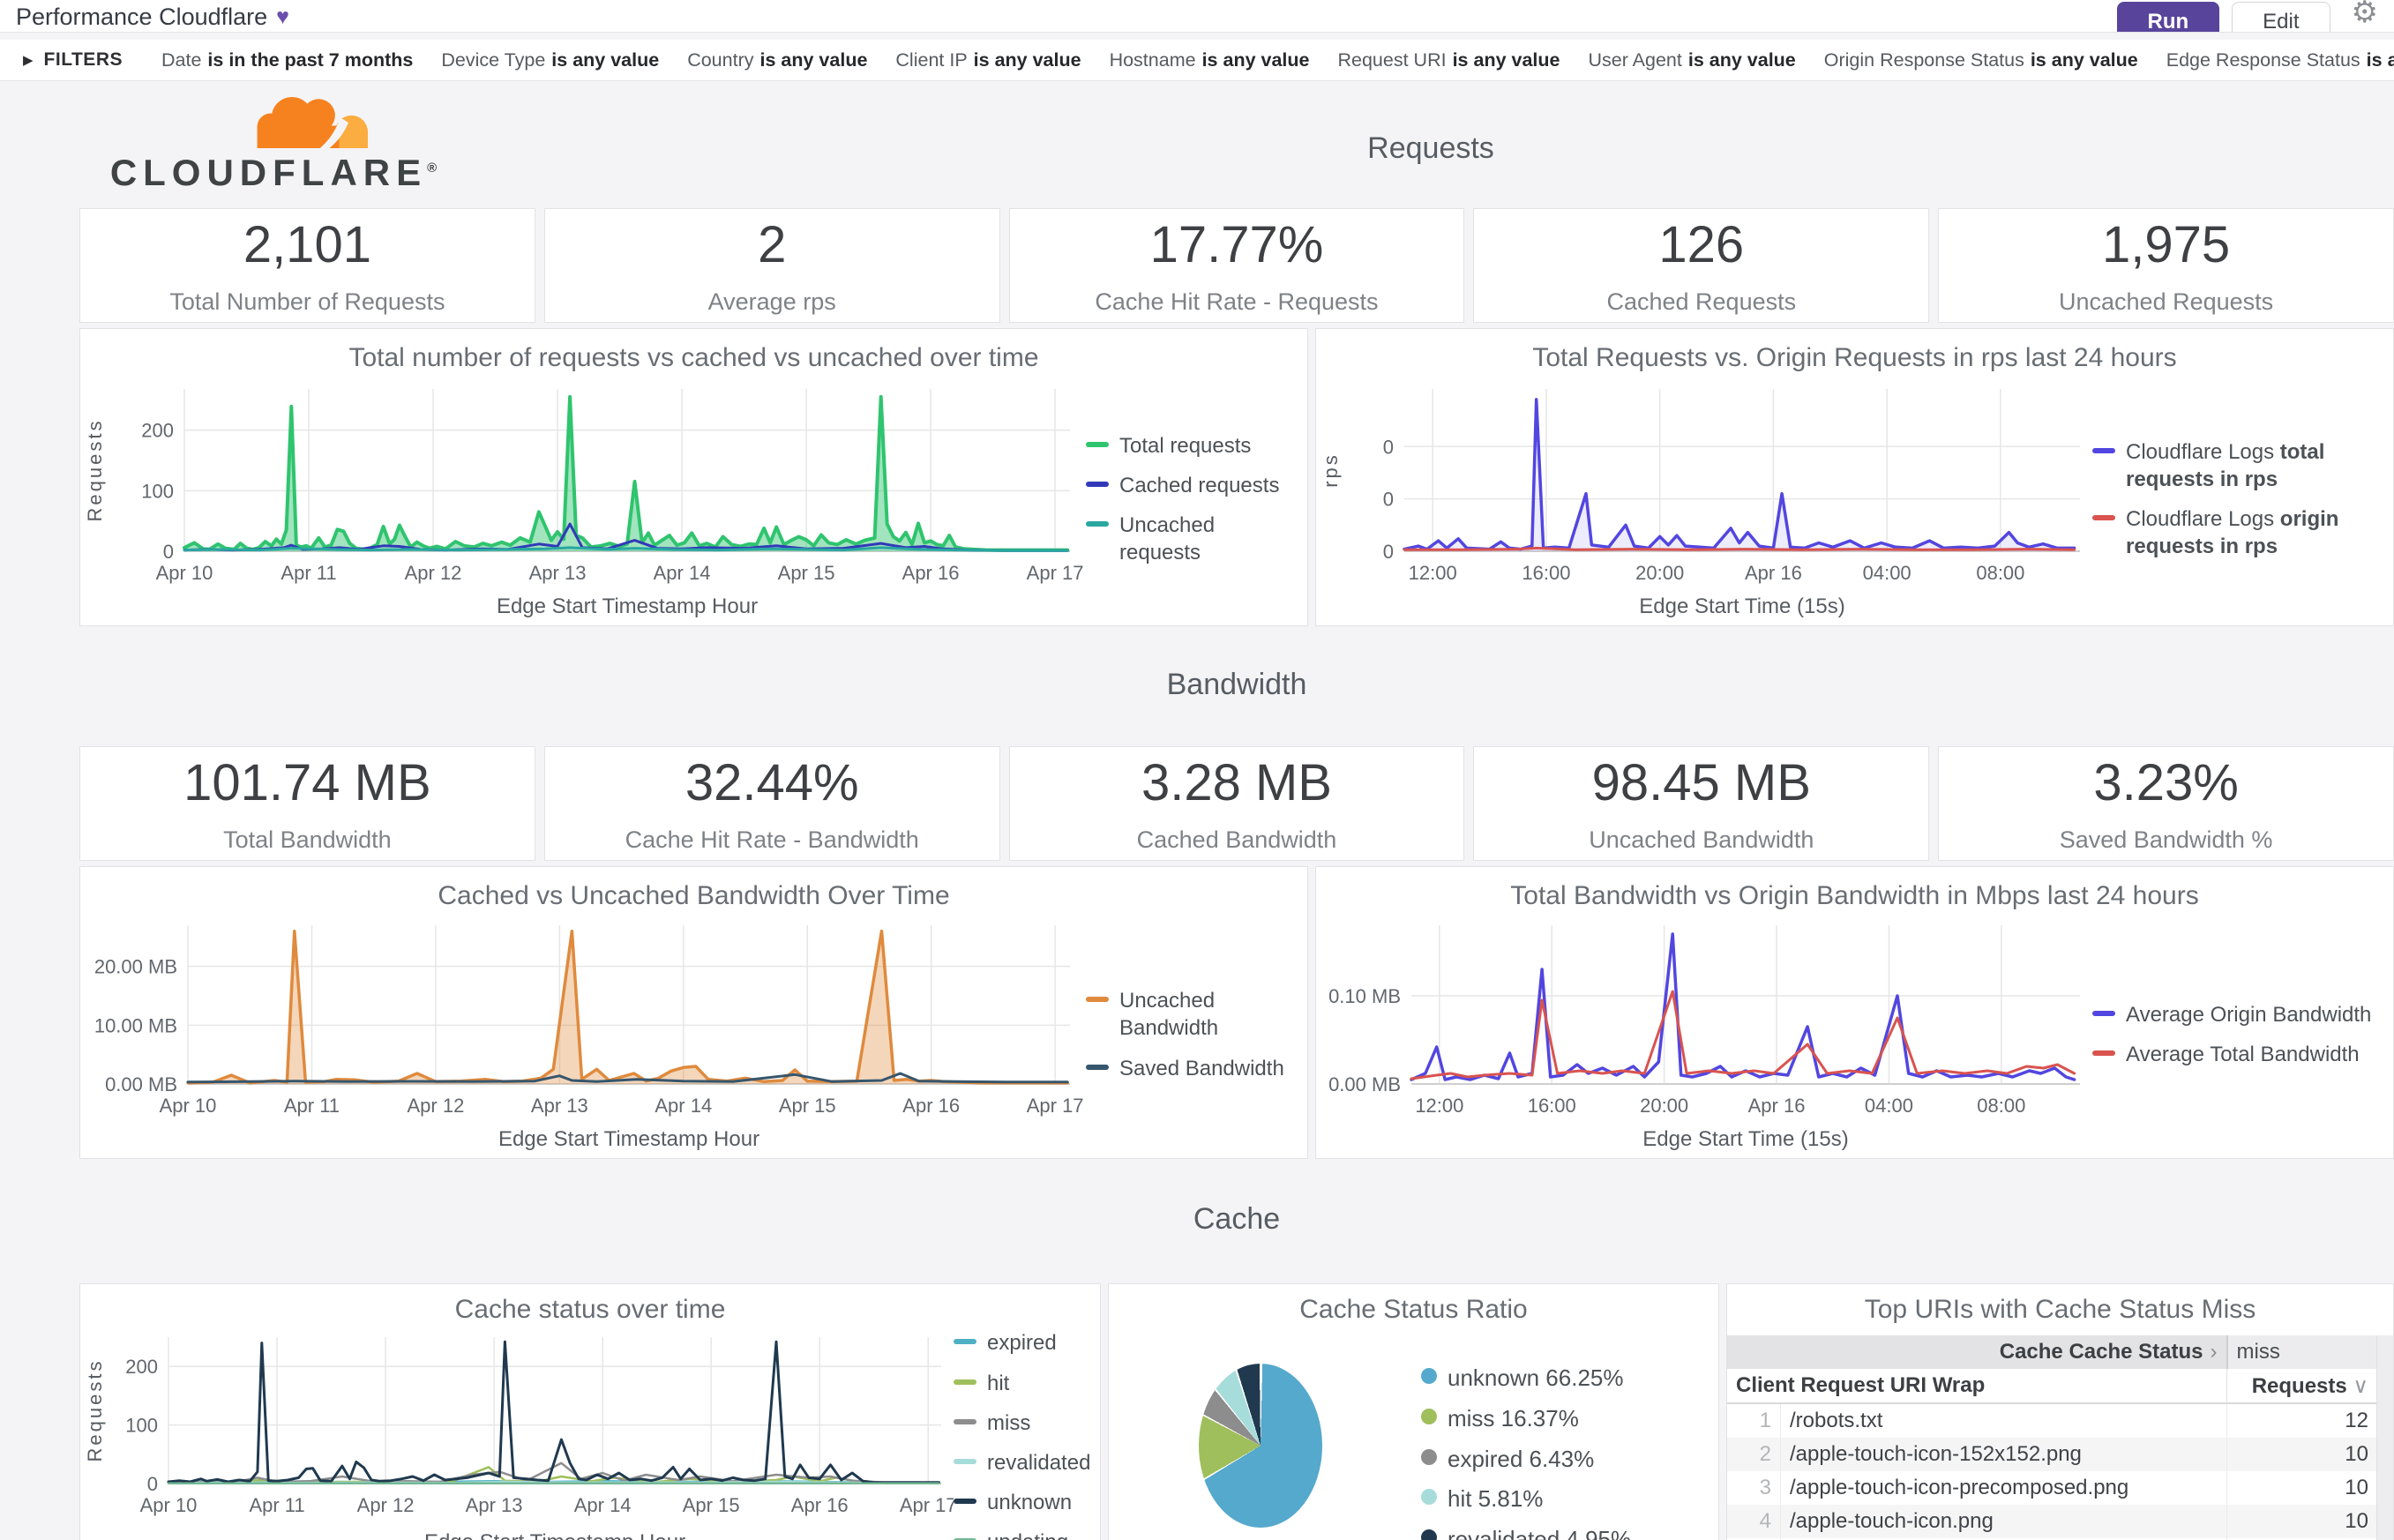 The height and width of the screenshot is (1540, 2394). I want to click on svg-text: 100, so click(157, 491).